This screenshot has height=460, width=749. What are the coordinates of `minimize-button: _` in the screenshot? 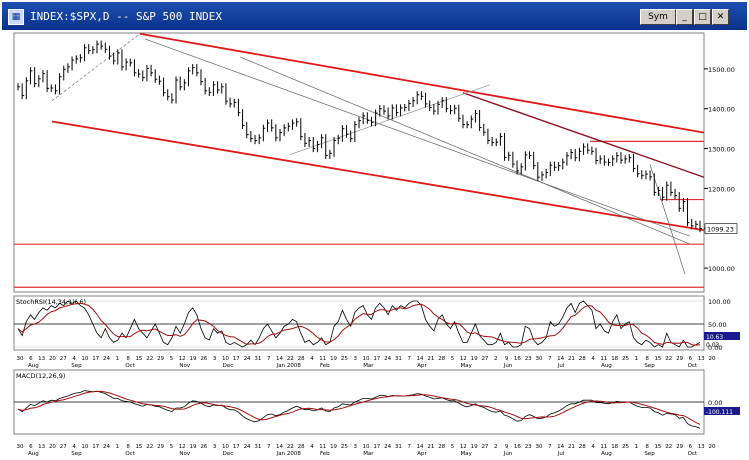 It's located at (684, 17).